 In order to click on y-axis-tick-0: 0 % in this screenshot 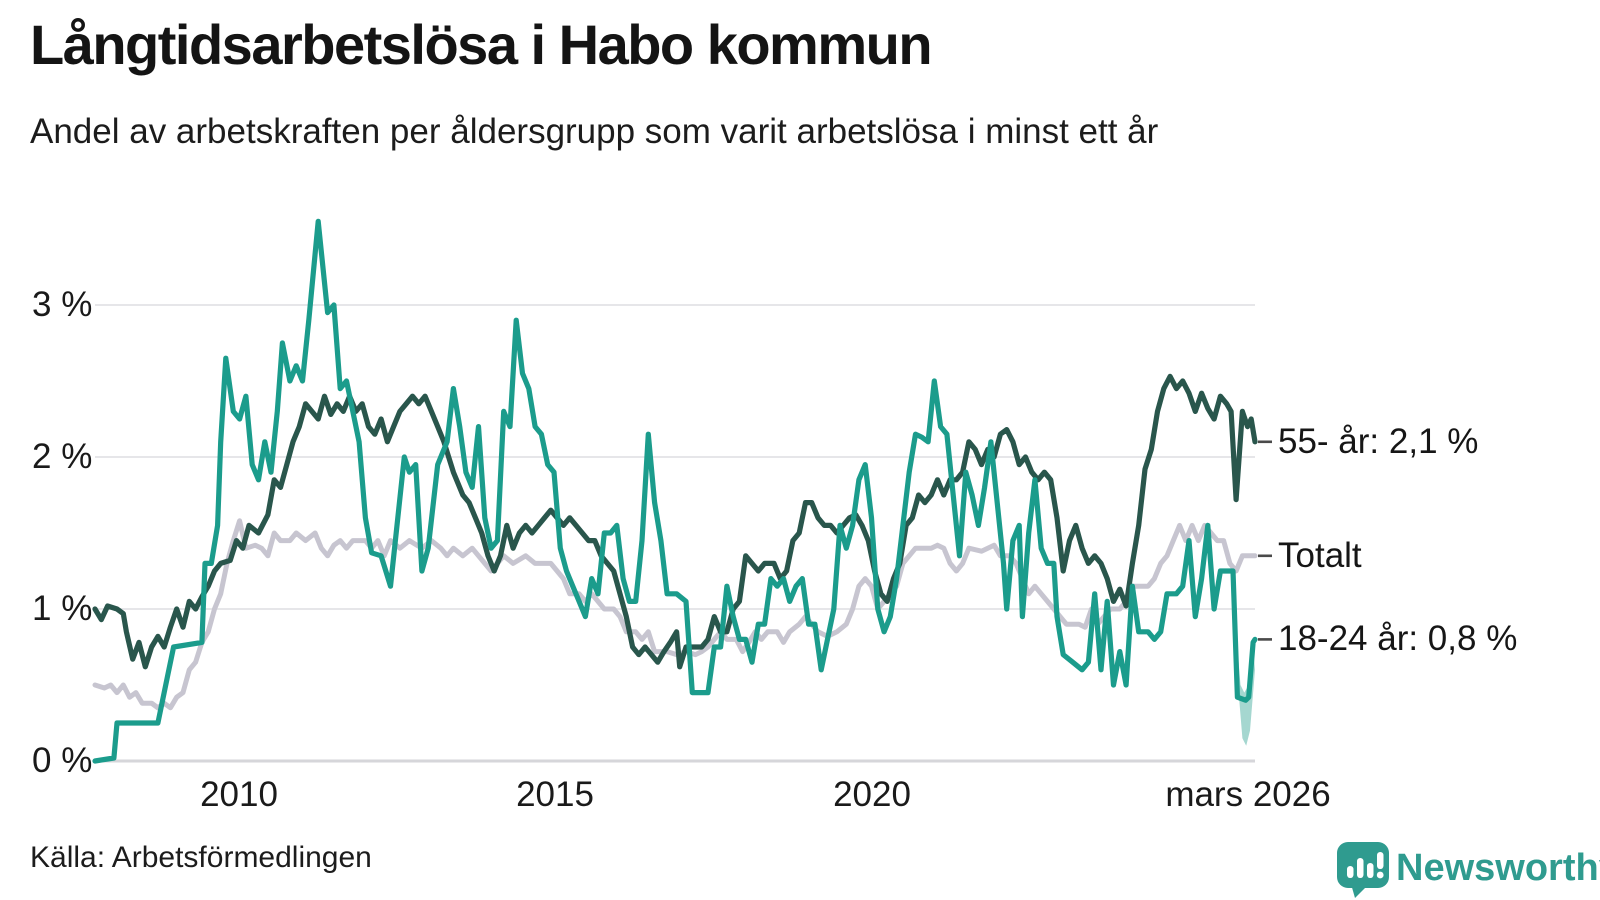, I will do `click(62, 760)`.